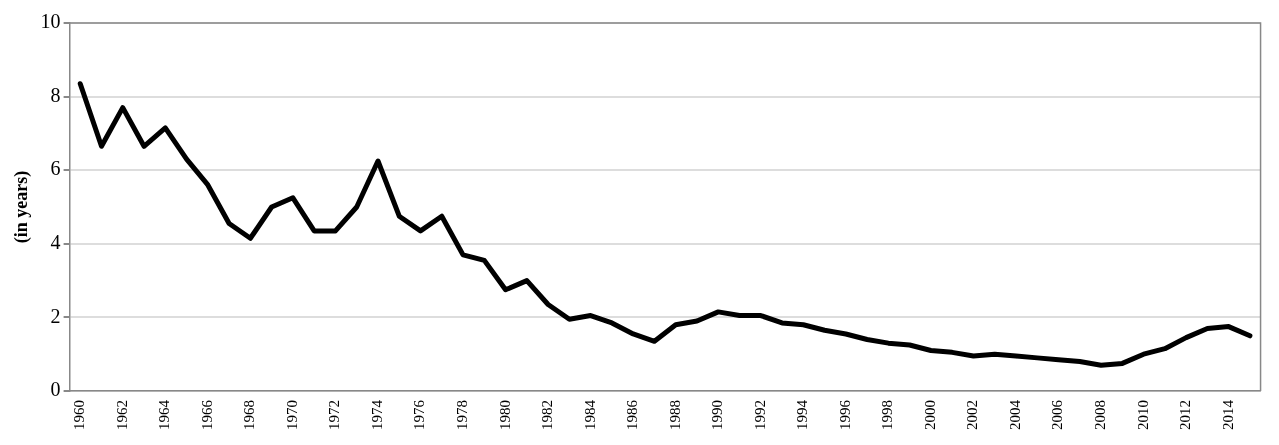  Describe the element at coordinates (1100, 415) in the screenshot. I see `x-tick-label: 2008` at that location.